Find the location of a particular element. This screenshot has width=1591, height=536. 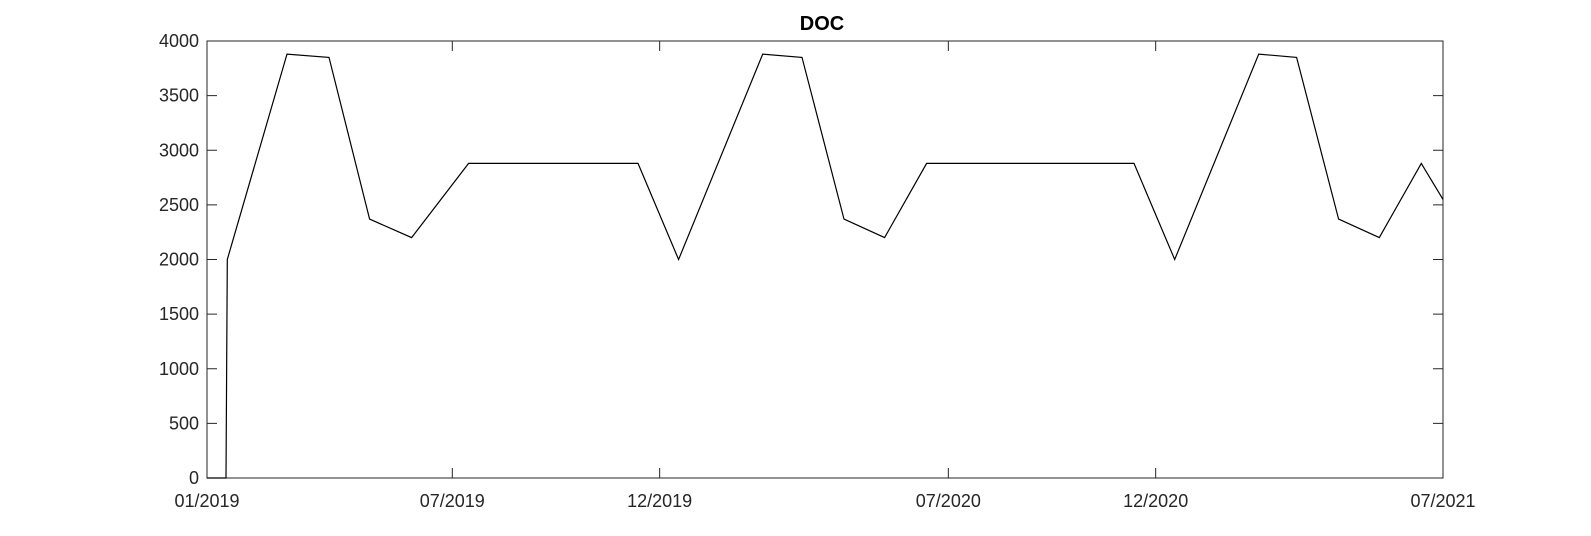

x-tick-label: 07/2020 is located at coordinates (948, 501).